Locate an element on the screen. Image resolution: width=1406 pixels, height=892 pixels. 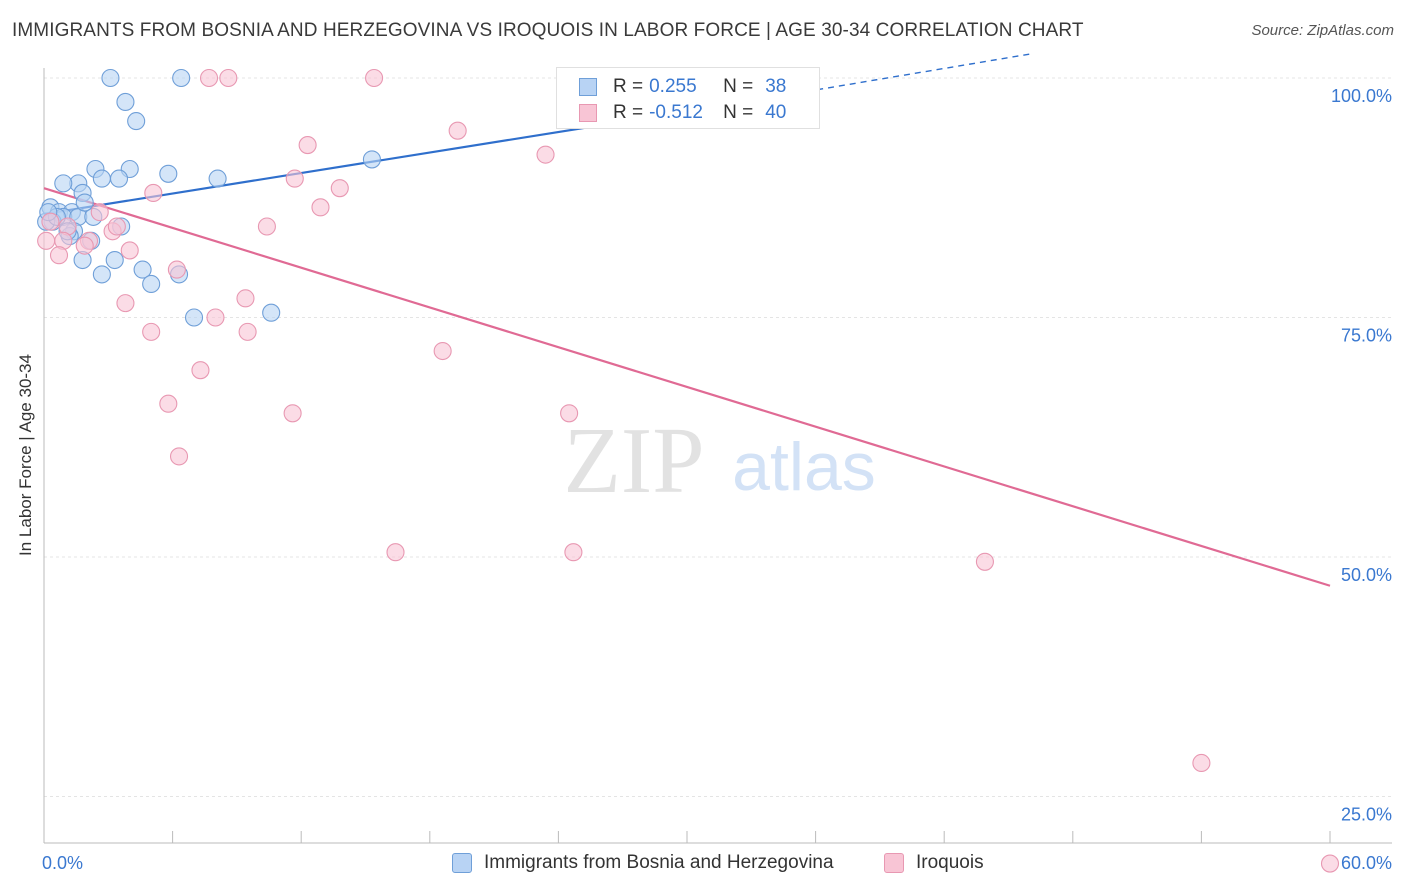
y-axis-label: In Labor Force | Age 30-34 is located at coordinates (25, 455).